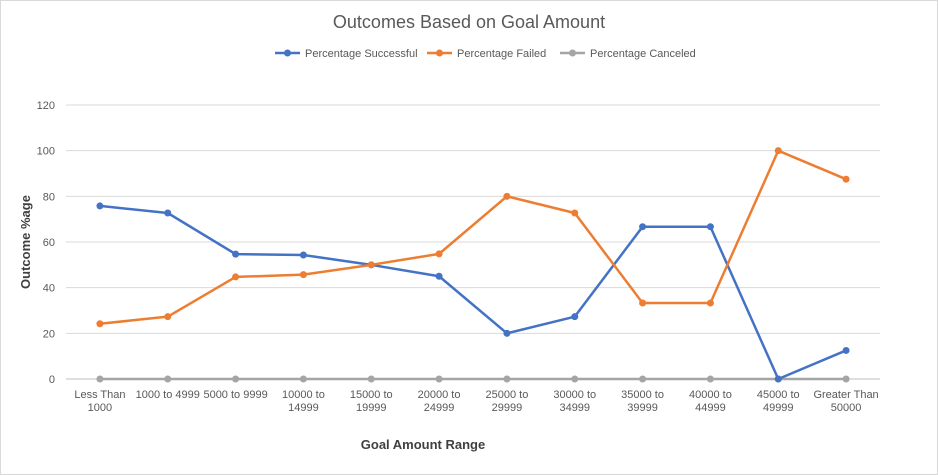 Image resolution: width=938 pixels, height=475 pixels. What do you see at coordinates (778, 401) in the screenshot?
I see `x-tick-label: 45000 to 49999` at bounding box center [778, 401].